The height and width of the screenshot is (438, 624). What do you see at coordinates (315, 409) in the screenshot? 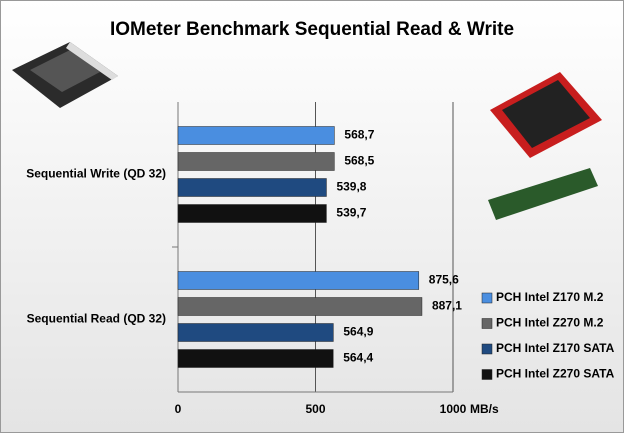
I see `x-tick-label: 500` at bounding box center [315, 409].